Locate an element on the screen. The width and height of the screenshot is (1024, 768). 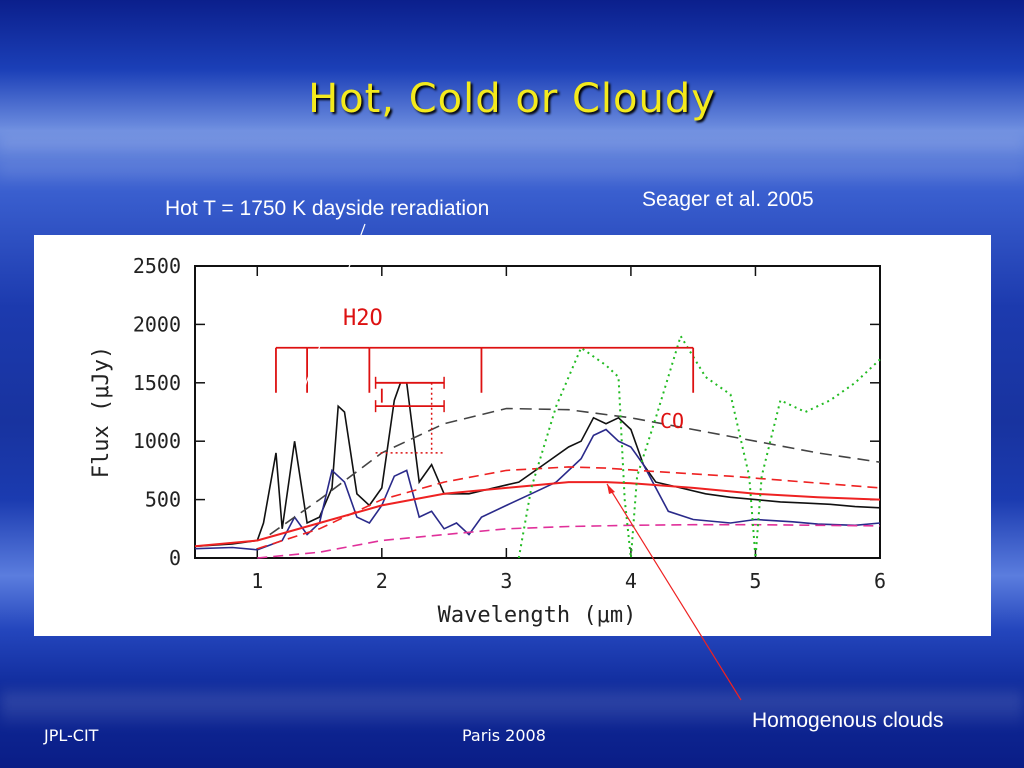
series-red-dashed is located at coordinates (569, 508).